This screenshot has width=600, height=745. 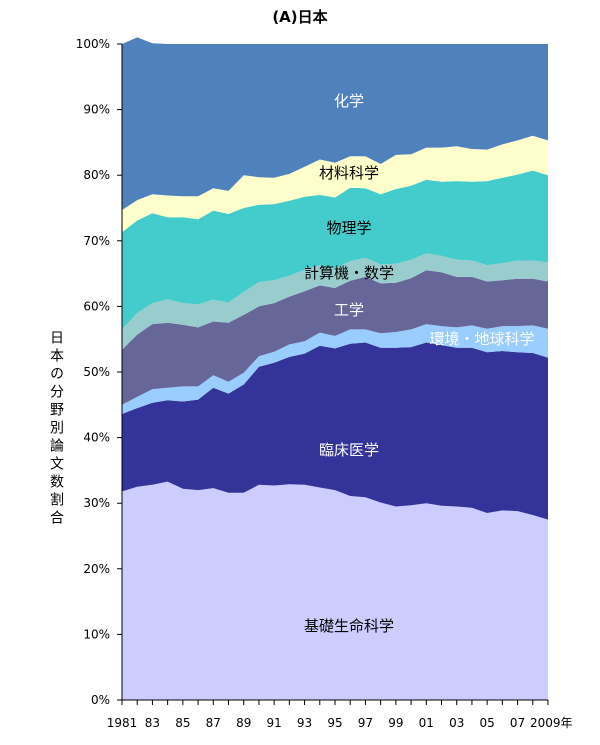 I want to click on x-tick-label: 87, so click(x=213, y=723).